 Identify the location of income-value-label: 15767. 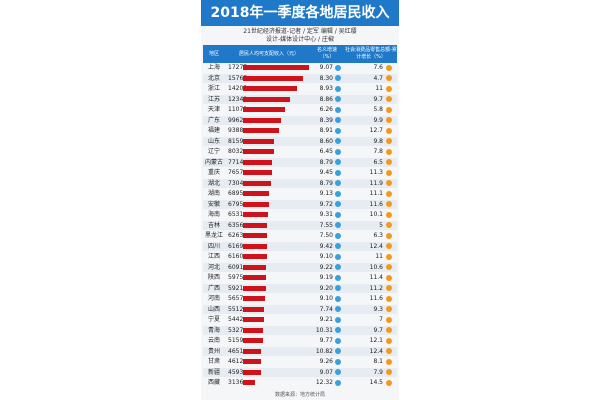
(238, 78).